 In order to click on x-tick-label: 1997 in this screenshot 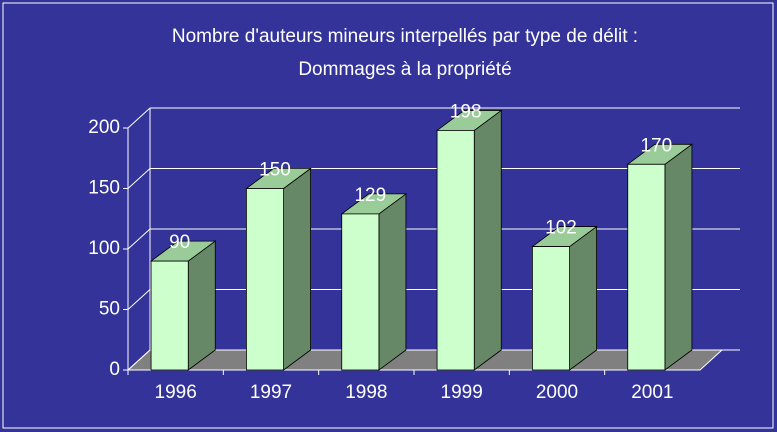, I will do `click(271, 392)`.